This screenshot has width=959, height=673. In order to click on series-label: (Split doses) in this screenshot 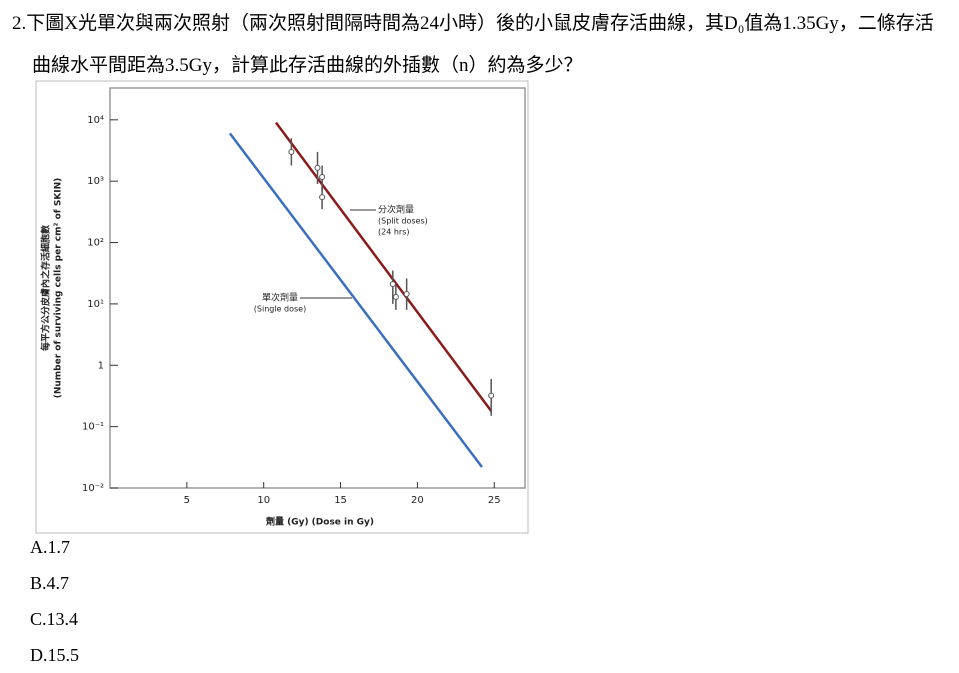, I will do `click(403, 221)`.